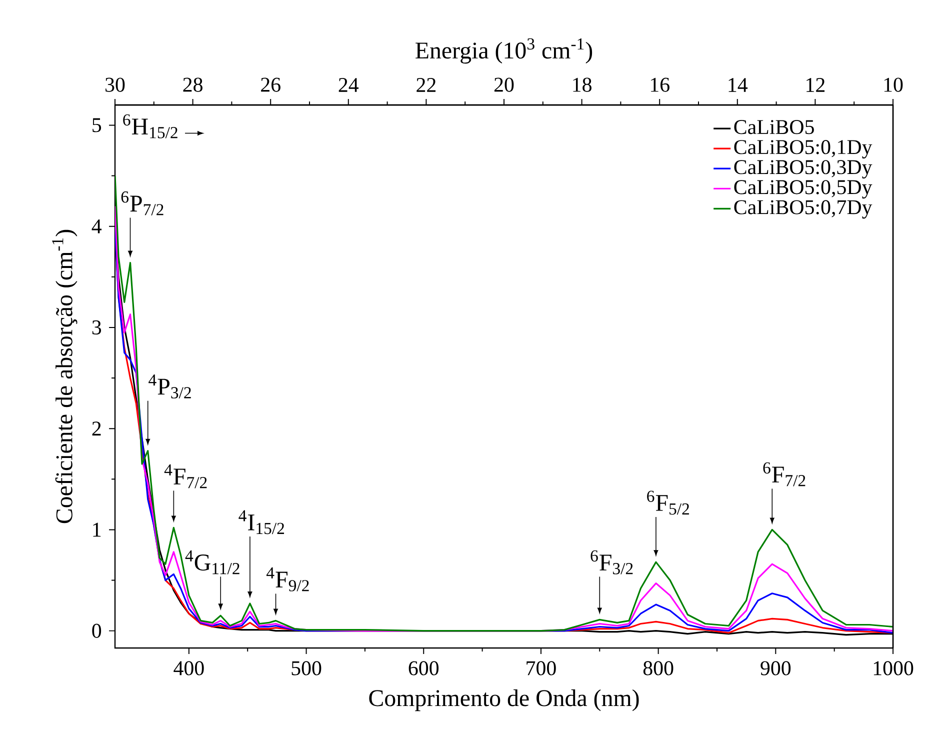 The image size is (927, 752). I want to click on x2-tick-label: 22, so click(426, 85).